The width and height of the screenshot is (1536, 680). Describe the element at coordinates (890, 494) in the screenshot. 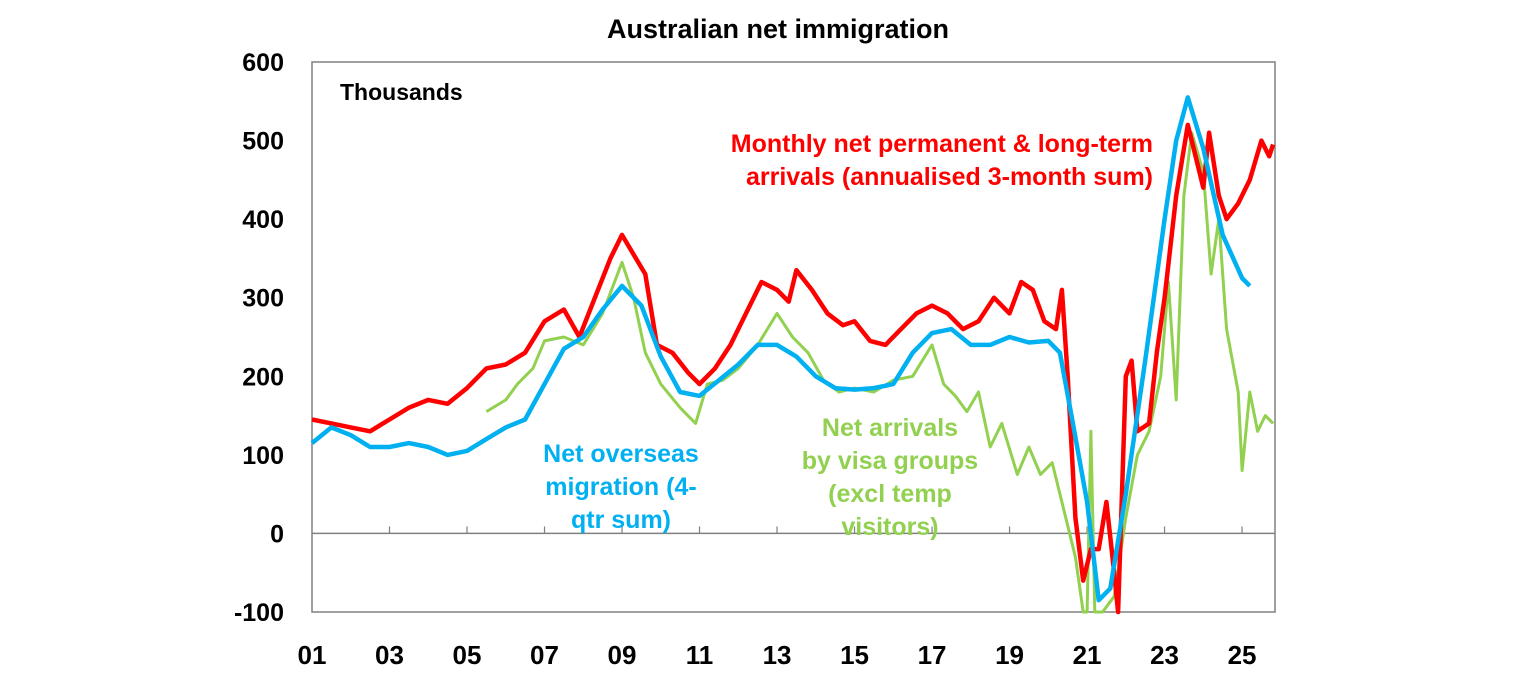

I see `series-label: (excl temp` at that location.